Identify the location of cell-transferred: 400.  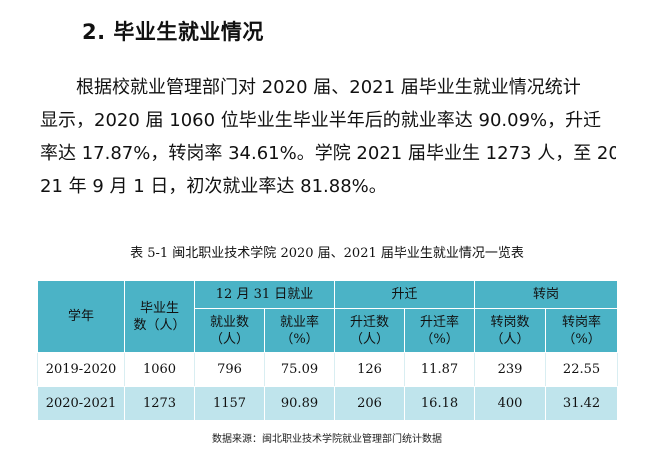
(510, 403).